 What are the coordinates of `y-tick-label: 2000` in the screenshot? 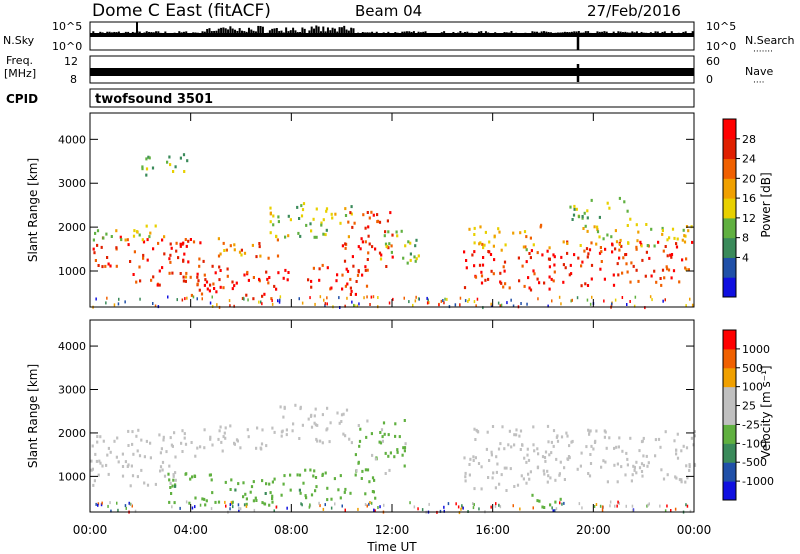 It's located at (72, 227).